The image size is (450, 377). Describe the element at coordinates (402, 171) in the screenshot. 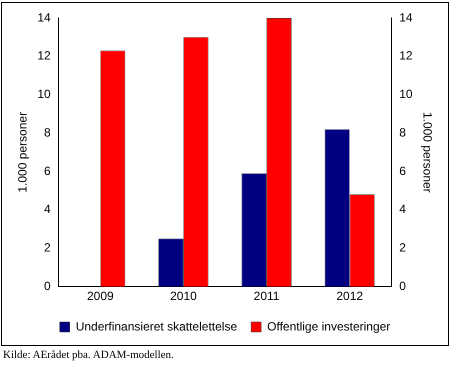

I see `y2-tick-label: 6` at that location.